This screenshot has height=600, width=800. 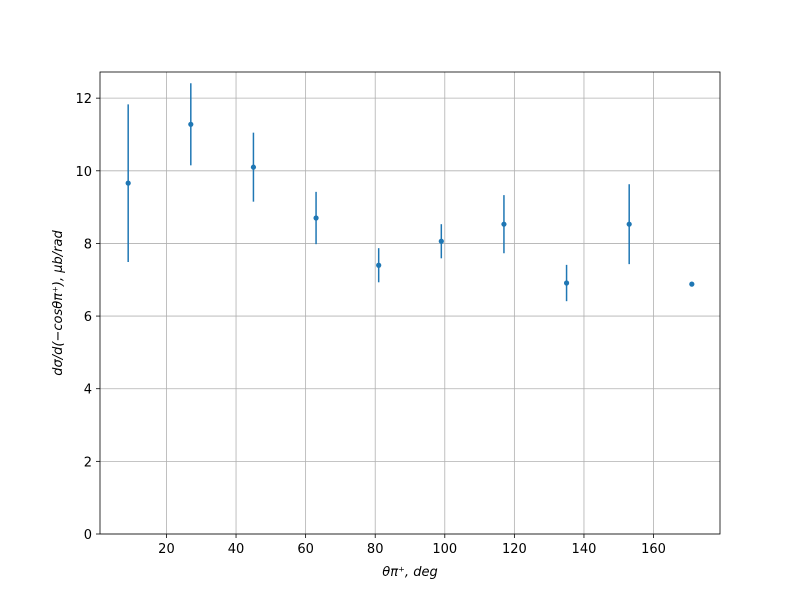 I want to click on y-tick-label: 10, so click(x=83, y=172).